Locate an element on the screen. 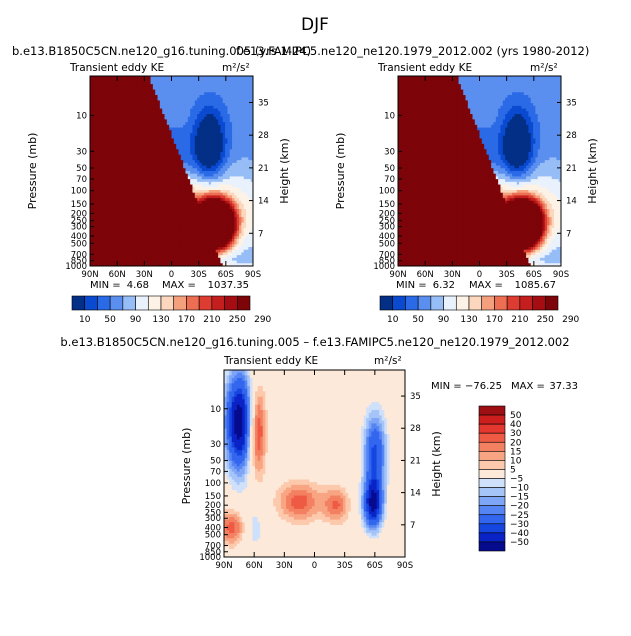 This screenshot has height=636, width=631. colorbar-label: 130 is located at coordinates (160, 320).